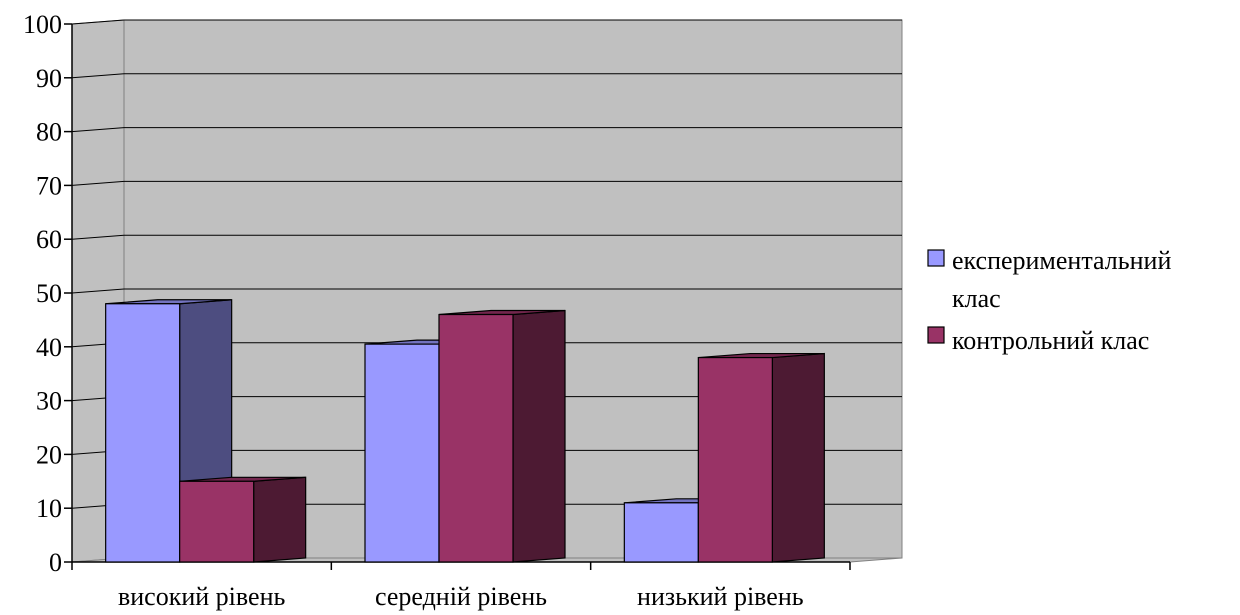 Image resolution: width=1240 pixels, height=615 pixels. I want to click on legend: експериментальний клас контрольний клас, so click(1049, 300).